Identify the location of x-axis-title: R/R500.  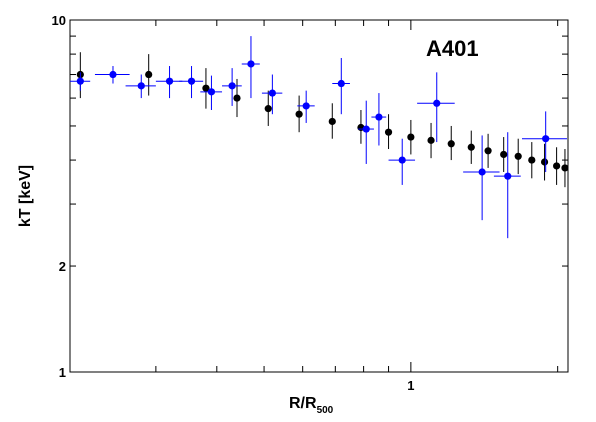
(311, 405).